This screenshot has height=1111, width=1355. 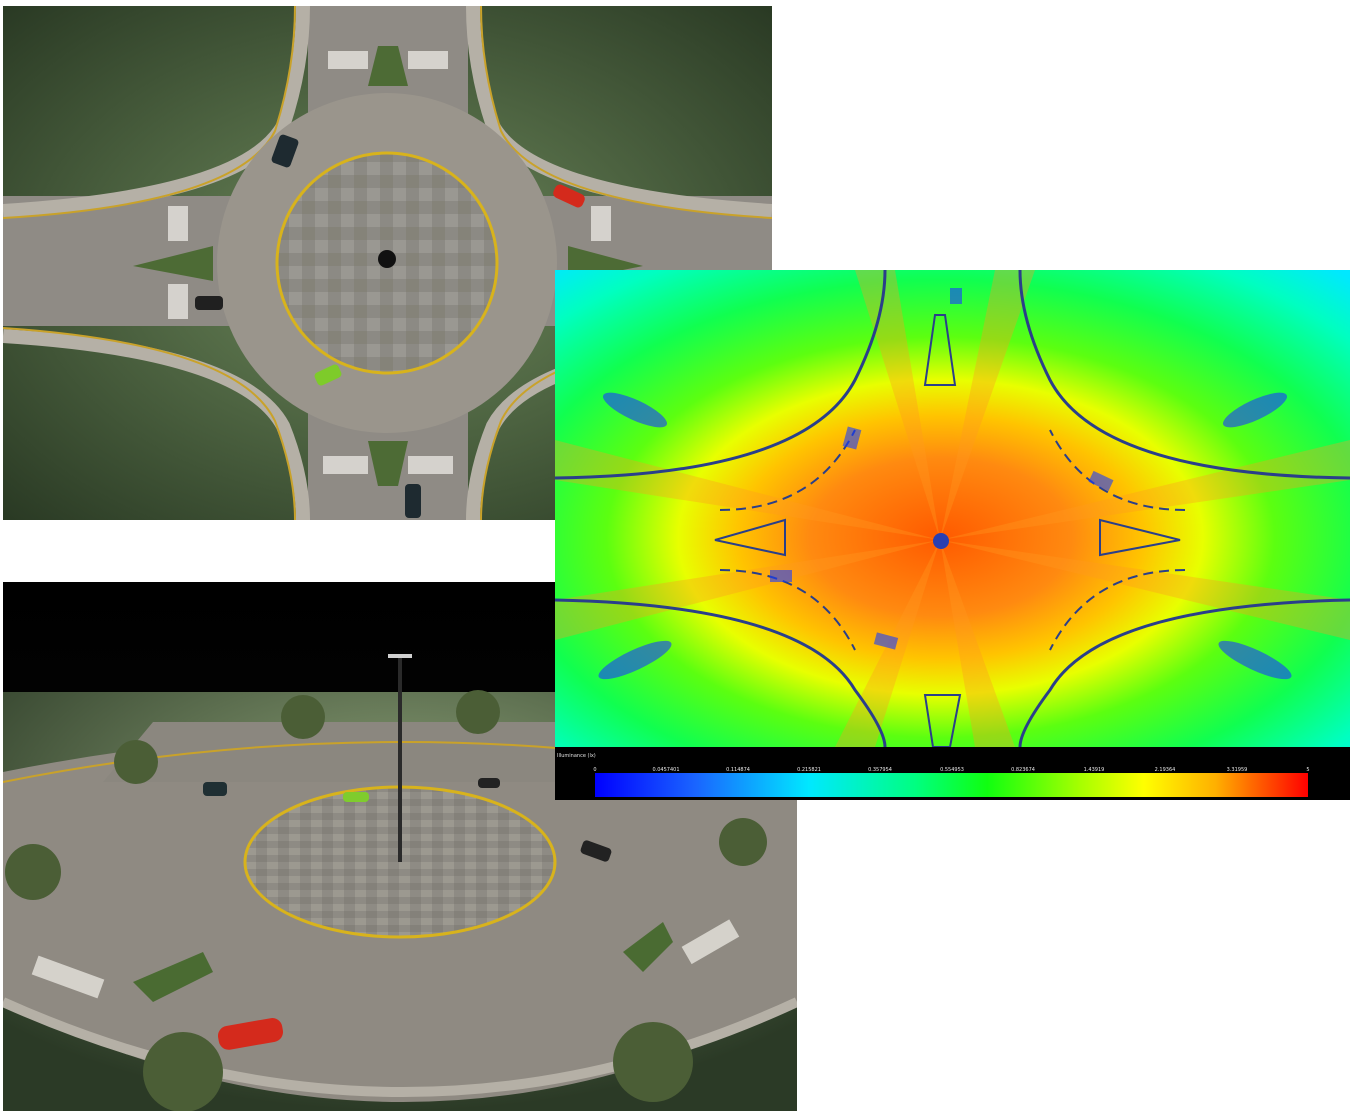 What do you see at coordinates (1023, 770) in the screenshot?
I see `legend-tick: 0.823674` at bounding box center [1023, 770].